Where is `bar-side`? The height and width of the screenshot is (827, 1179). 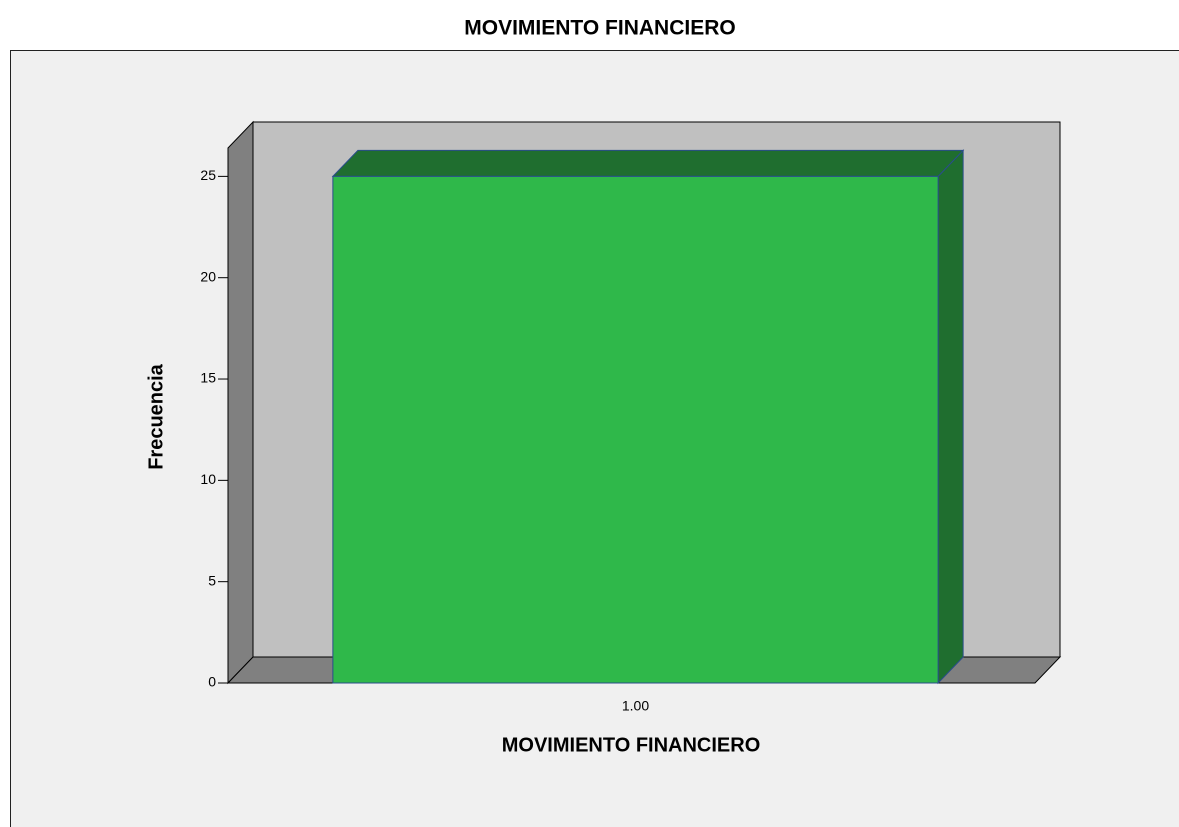 bar-side is located at coordinates (950, 417).